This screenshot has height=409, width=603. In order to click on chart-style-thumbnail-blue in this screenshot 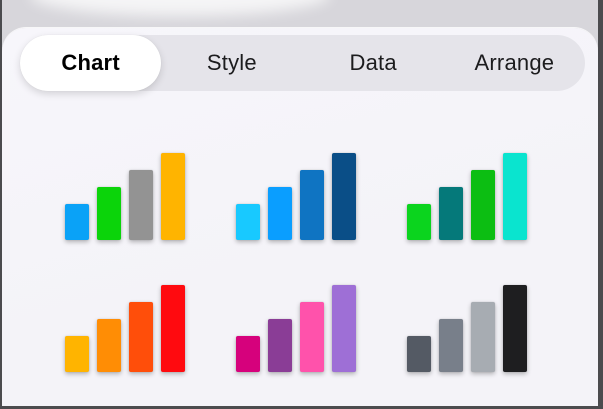, I will do `click(296, 196)`.